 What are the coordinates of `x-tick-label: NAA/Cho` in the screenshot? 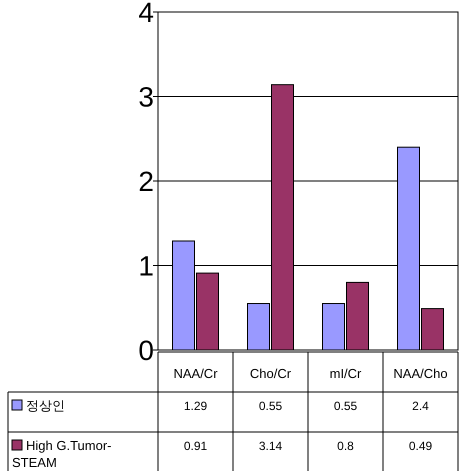 It's located at (420, 373).